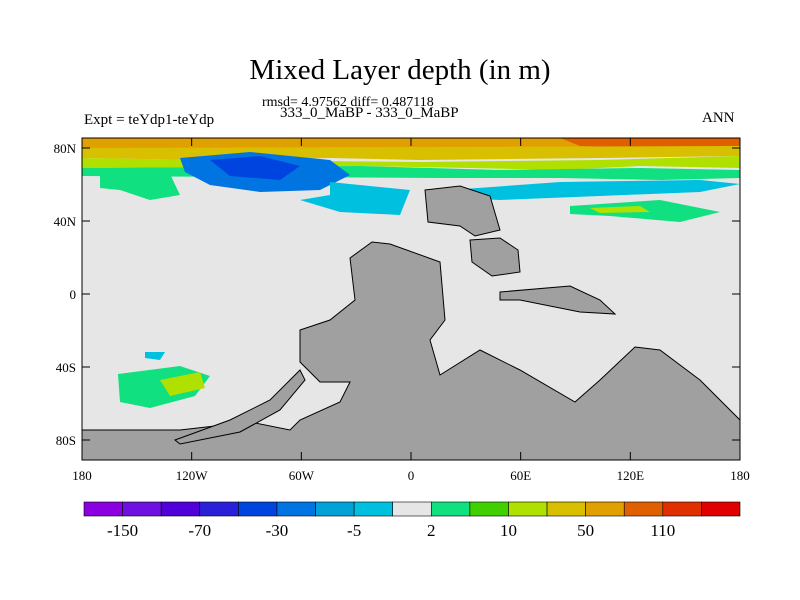  I want to click on lat-tick-label: 40S, so click(66, 367).